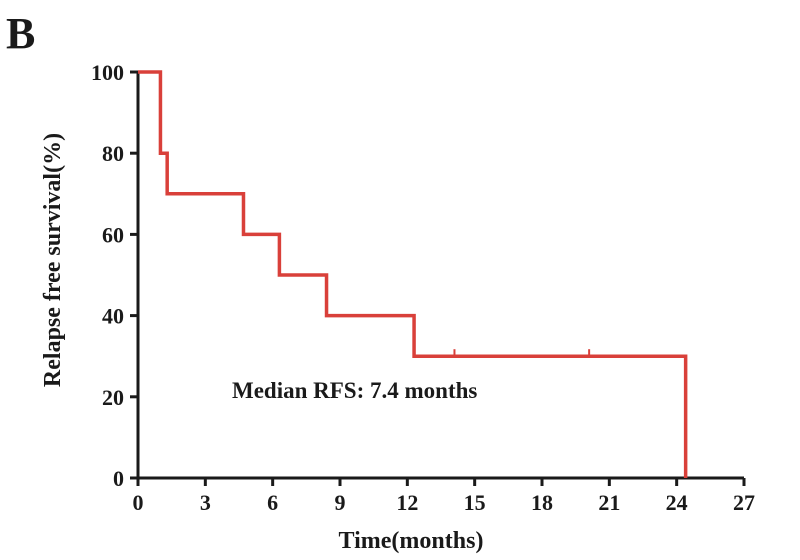  Describe the element at coordinates (205, 502) in the screenshot. I see `x-tick-label: 3` at that location.